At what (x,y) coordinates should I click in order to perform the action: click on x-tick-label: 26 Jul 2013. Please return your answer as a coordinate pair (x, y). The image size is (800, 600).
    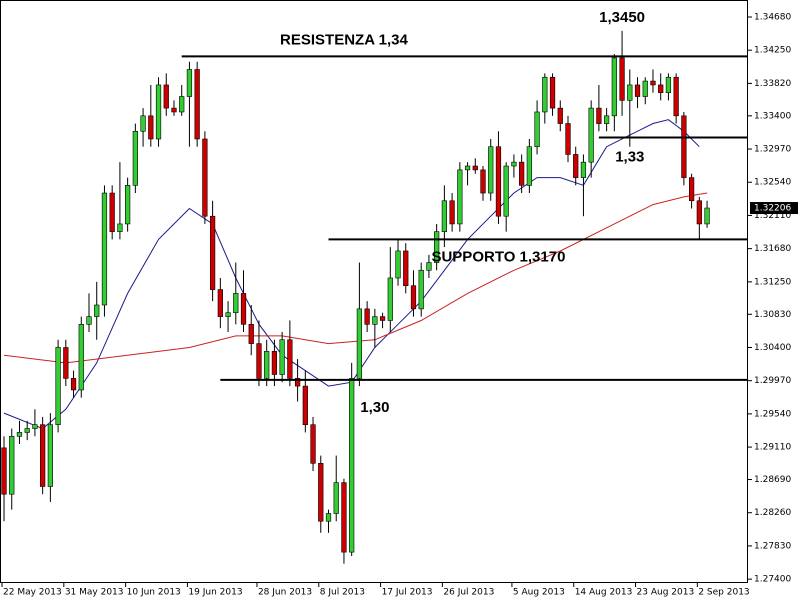
    Looking at the image, I should click on (468, 593).